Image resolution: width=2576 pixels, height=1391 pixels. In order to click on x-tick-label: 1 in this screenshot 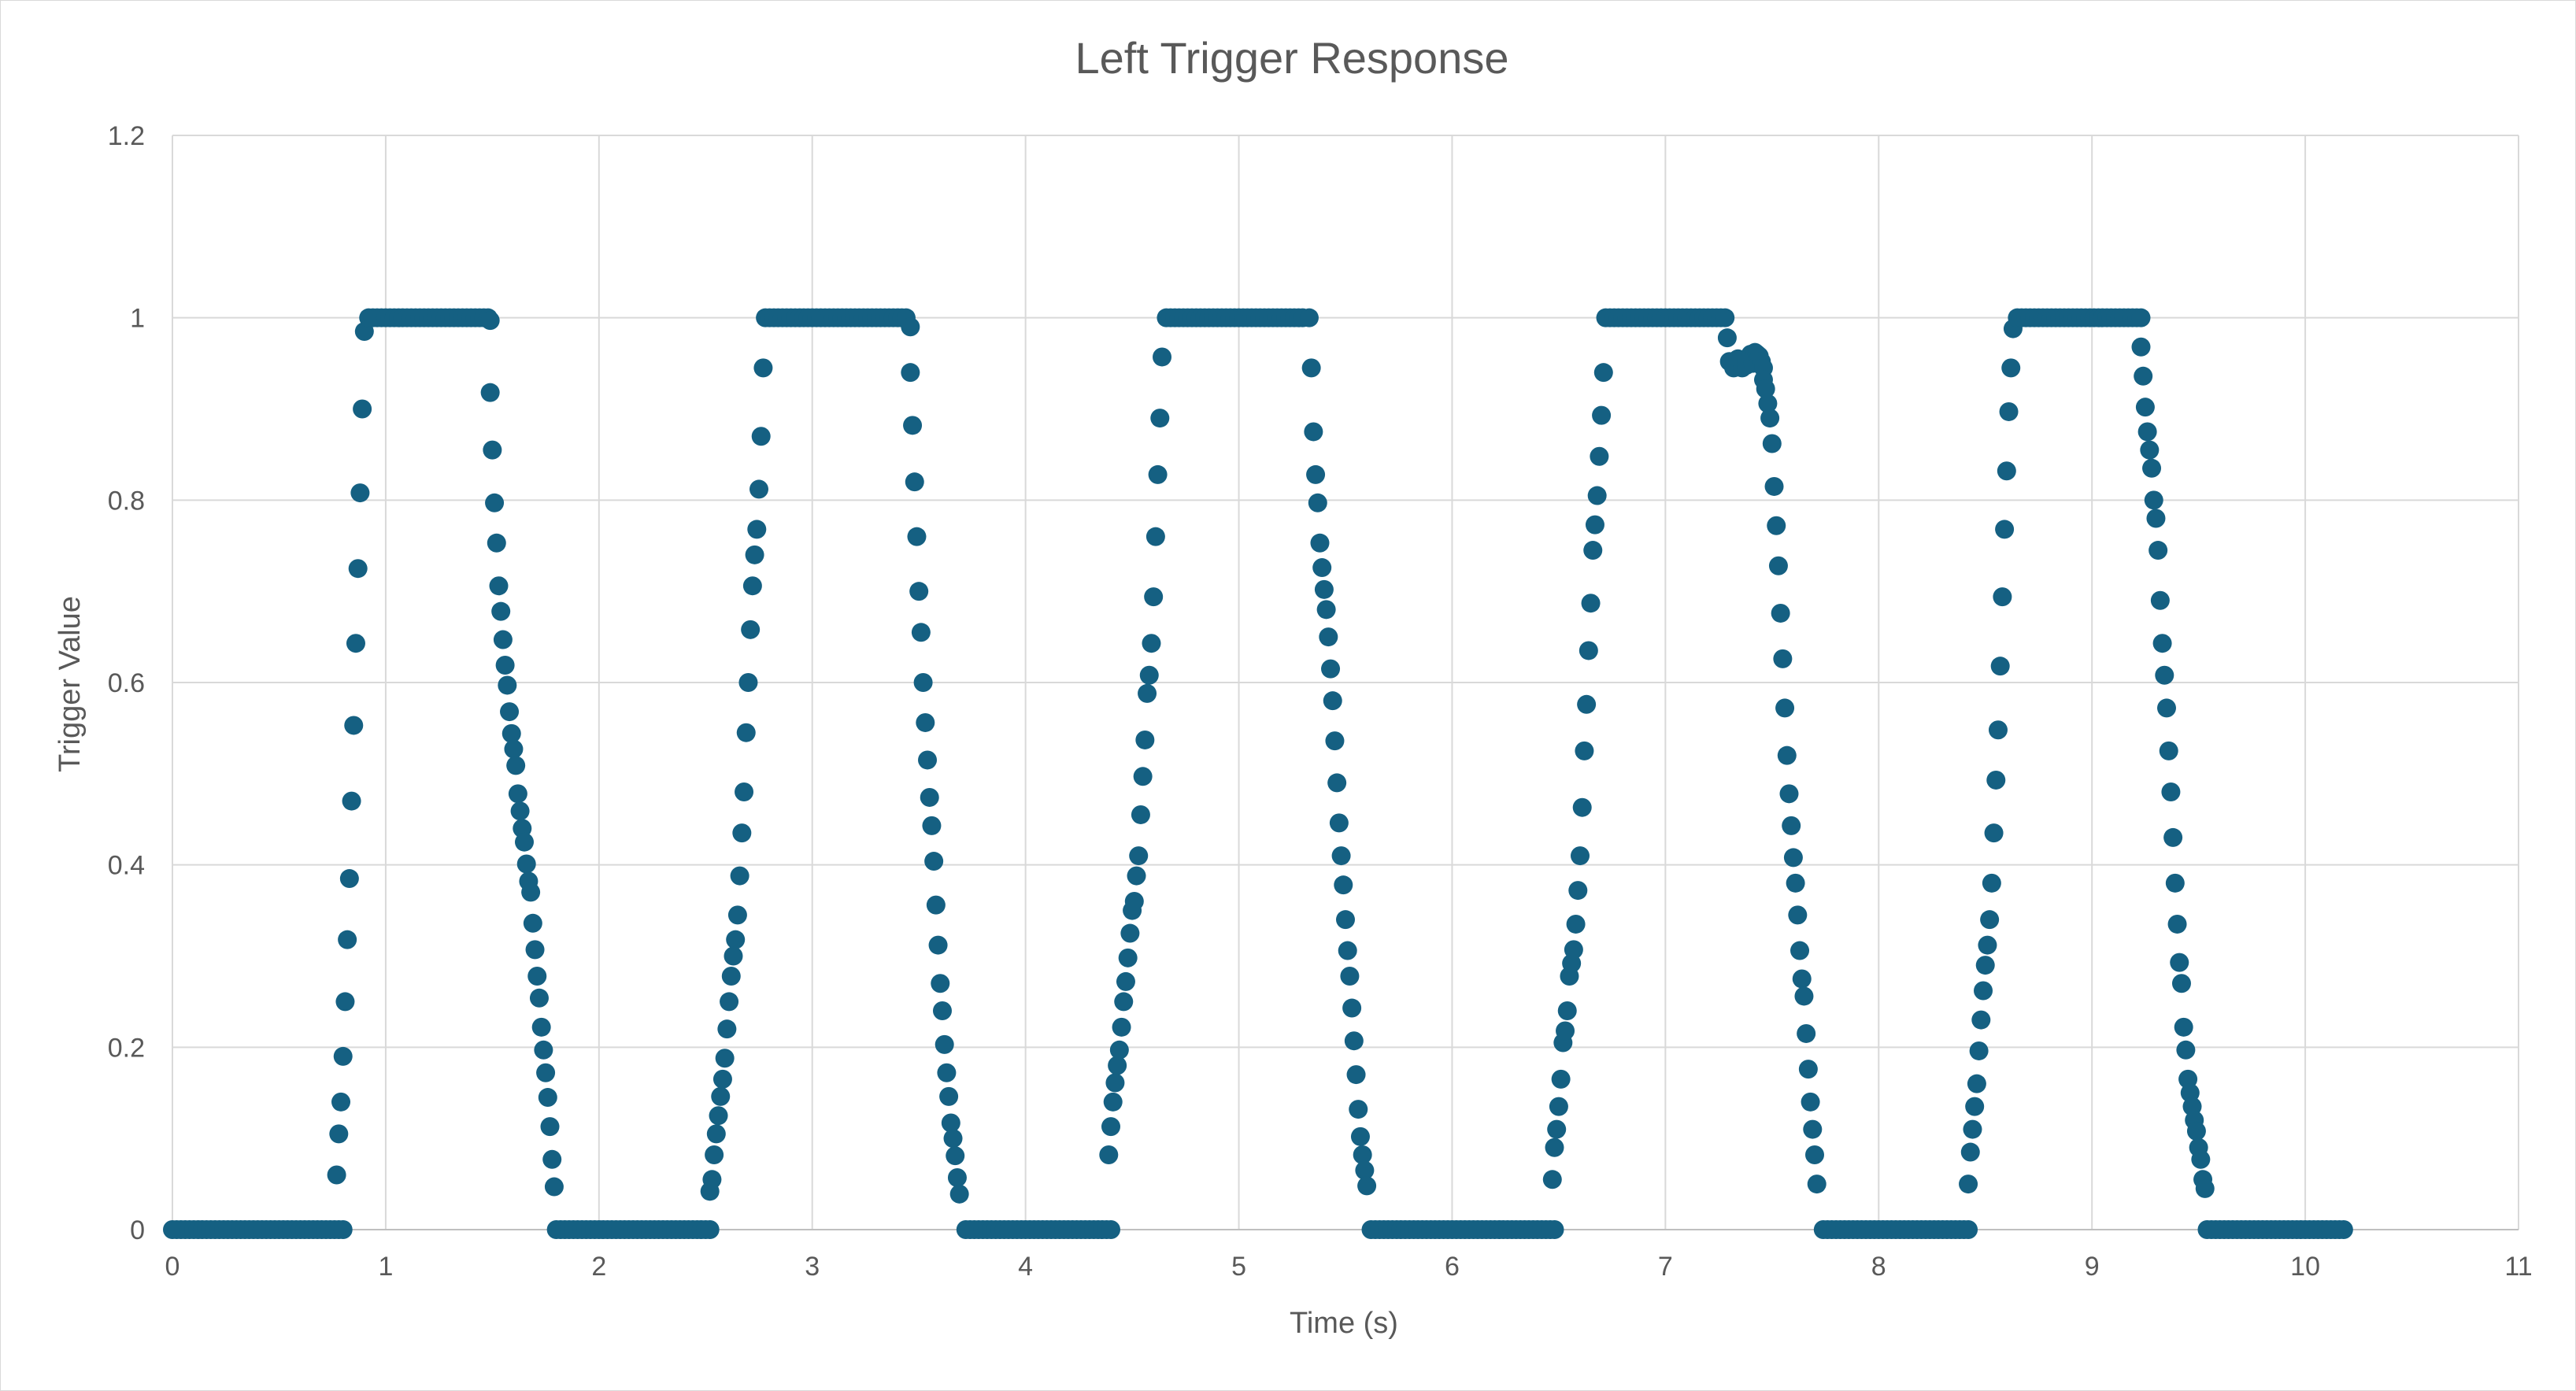, I will do `click(385, 1267)`.